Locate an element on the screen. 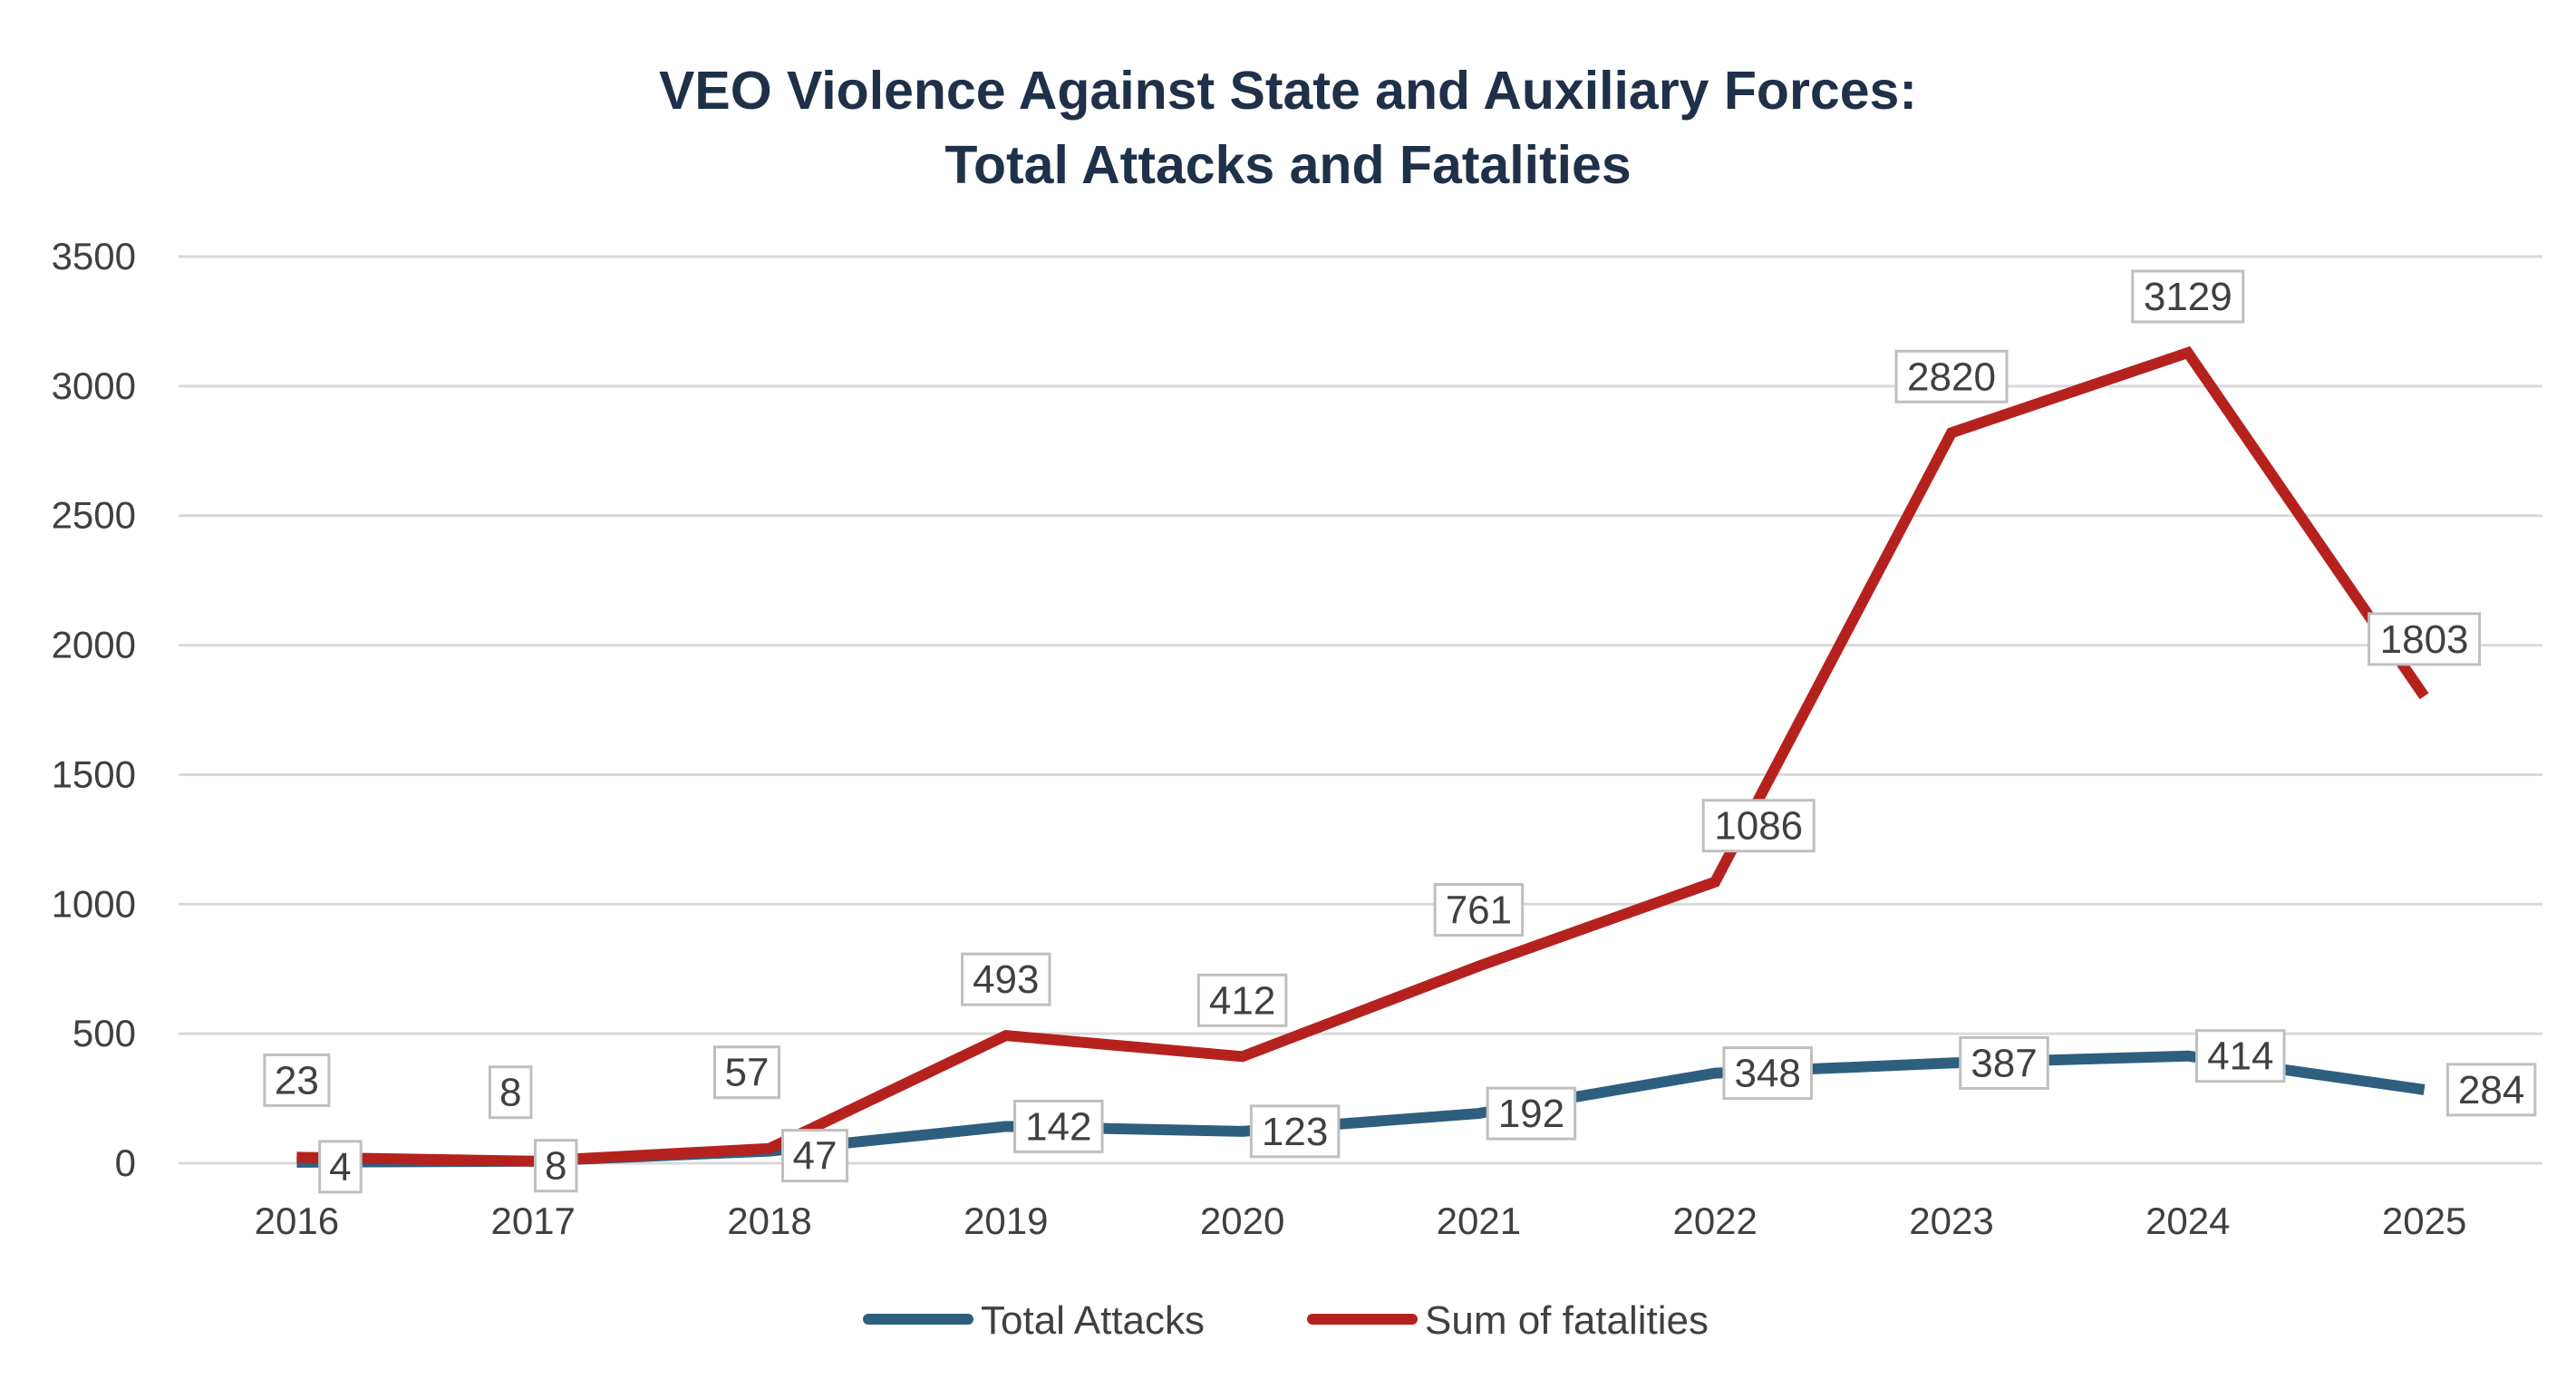 This screenshot has height=1389, width=2576. data-label-attacks-text: 4 is located at coordinates (340, 1167).